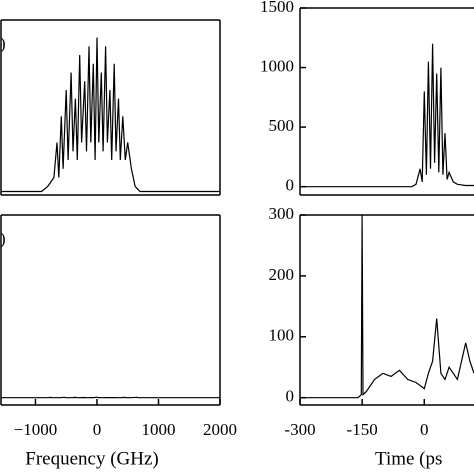 The image size is (474, 474). Describe the element at coordinates (36, 429) in the screenshot. I see `x-tick-label: −1000` at that location.